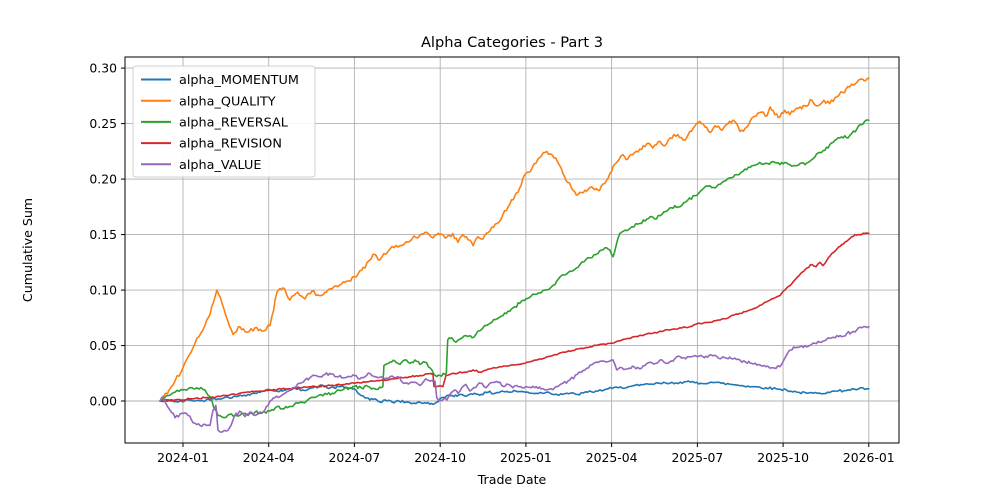 The image size is (1000, 500). I want to click on legend-label-alpha_REVISION: alpha_REVISION, so click(230, 144).